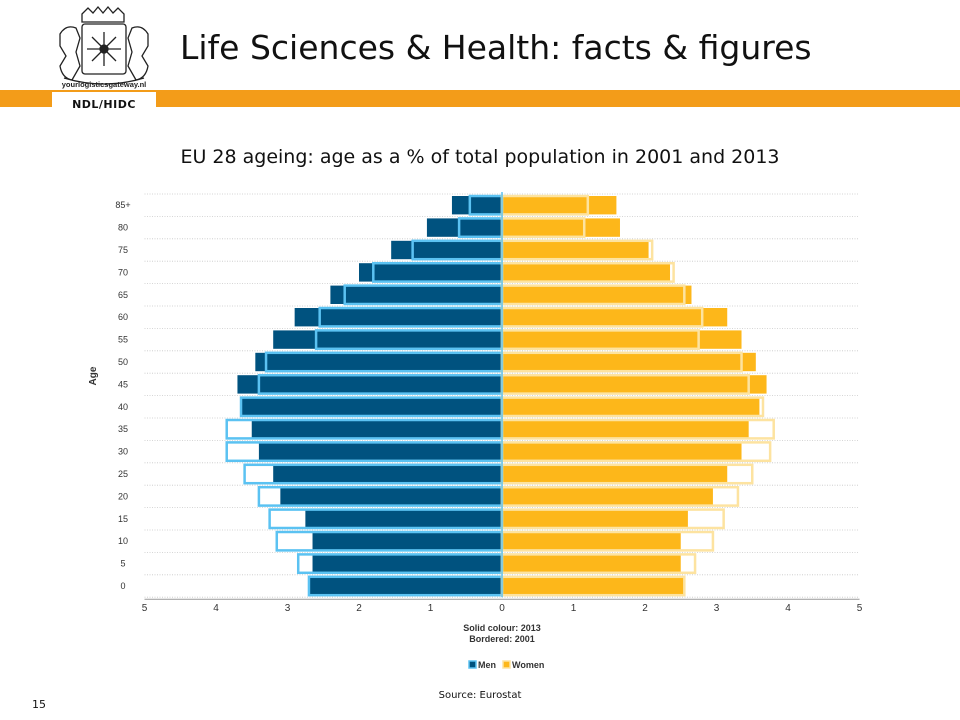  Describe the element at coordinates (472, 664) in the screenshot. I see `legend-men-swatch` at that location.